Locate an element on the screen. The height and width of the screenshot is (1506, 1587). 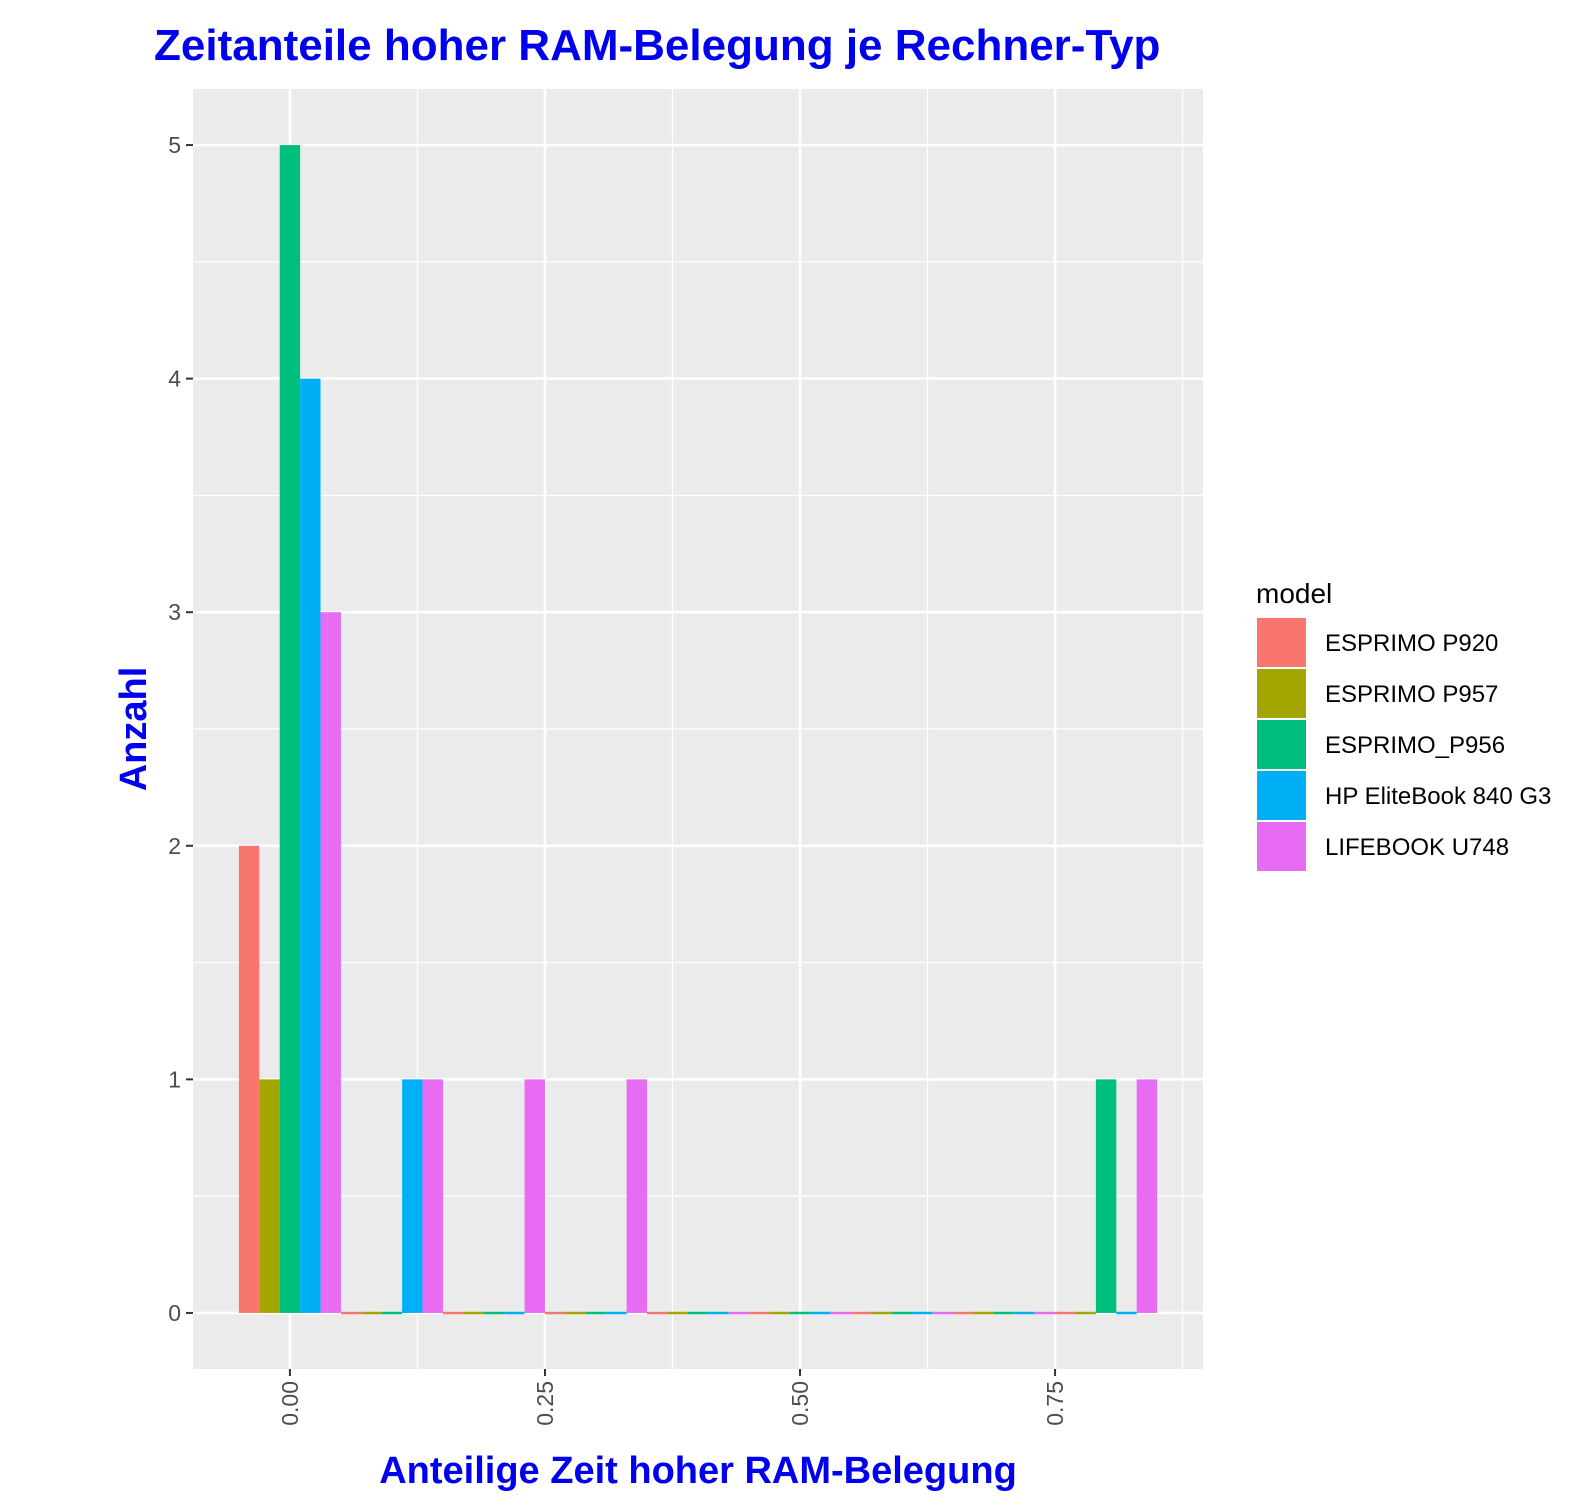
legend-label: ESPRIMO_P956 is located at coordinates (1415, 745).